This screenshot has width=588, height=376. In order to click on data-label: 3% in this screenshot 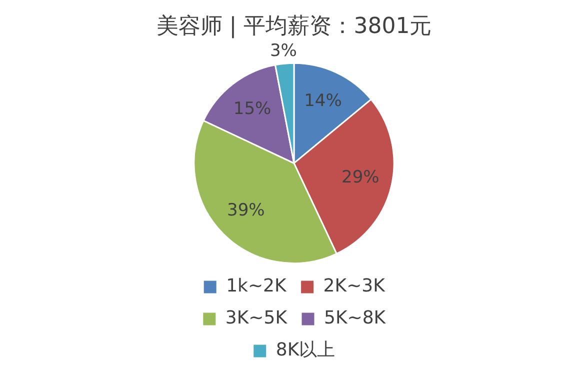, I will do `click(283, 51)`.